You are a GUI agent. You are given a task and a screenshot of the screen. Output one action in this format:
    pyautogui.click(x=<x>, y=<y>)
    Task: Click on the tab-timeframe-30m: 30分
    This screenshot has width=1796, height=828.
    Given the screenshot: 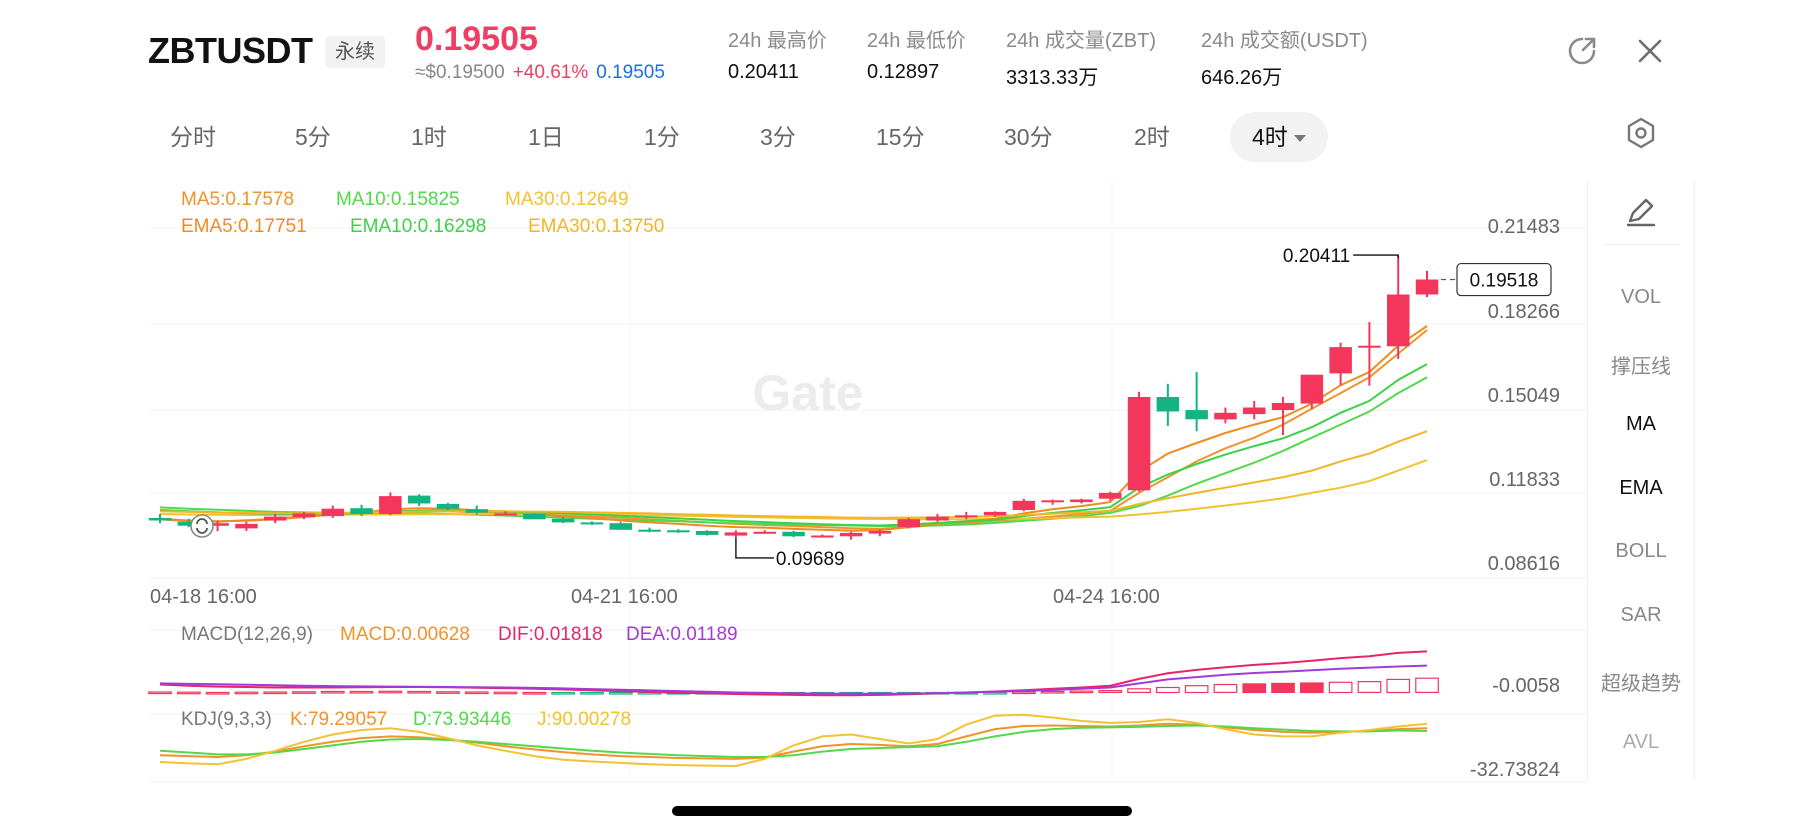 What is the action you would take?
    pyautogui.click(x=1028, y=137)
    